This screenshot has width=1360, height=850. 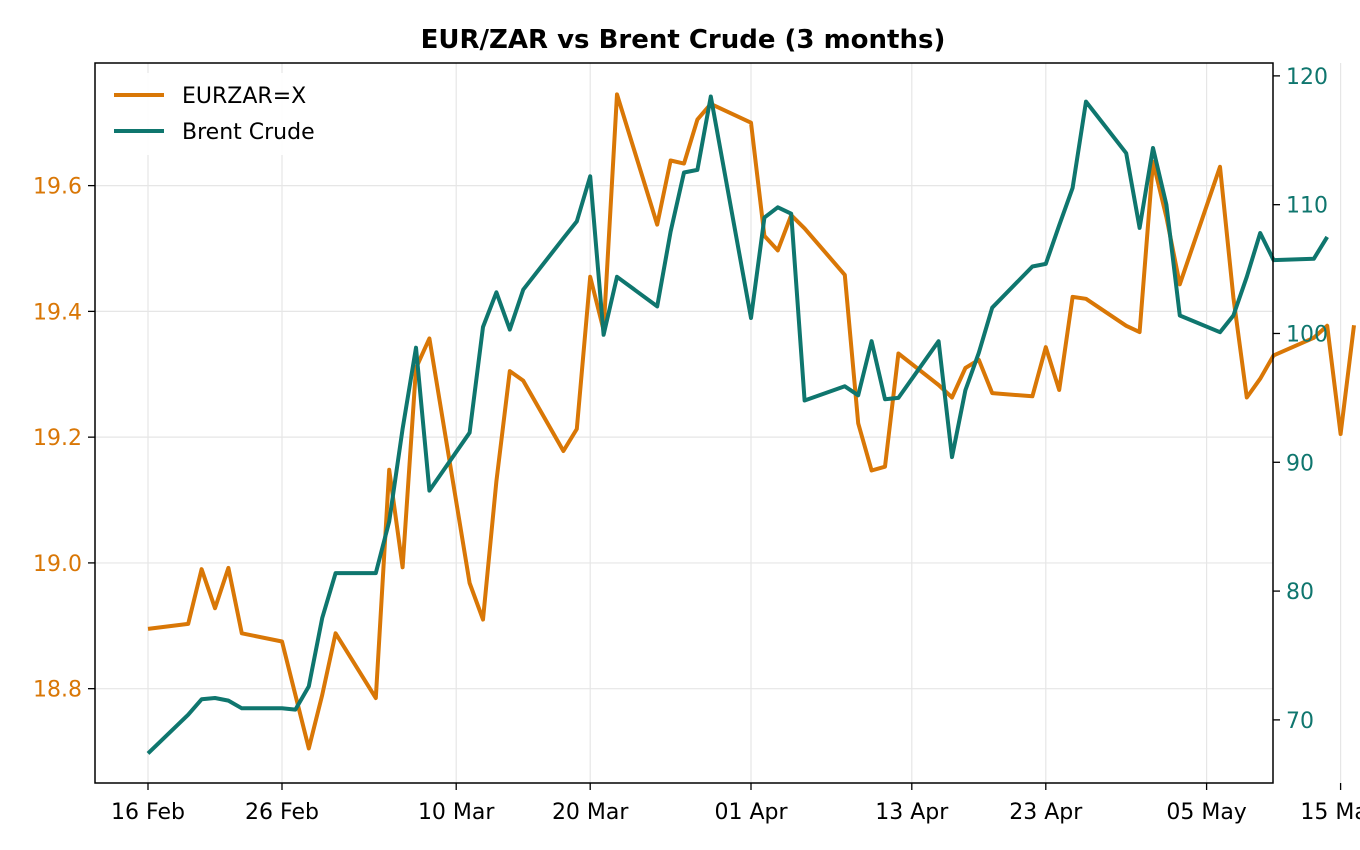 What do you see at coordinates (751, 812) in the screenshot?
I see `x-tick-label: 01 Apr` at bounding box center [751, 812].